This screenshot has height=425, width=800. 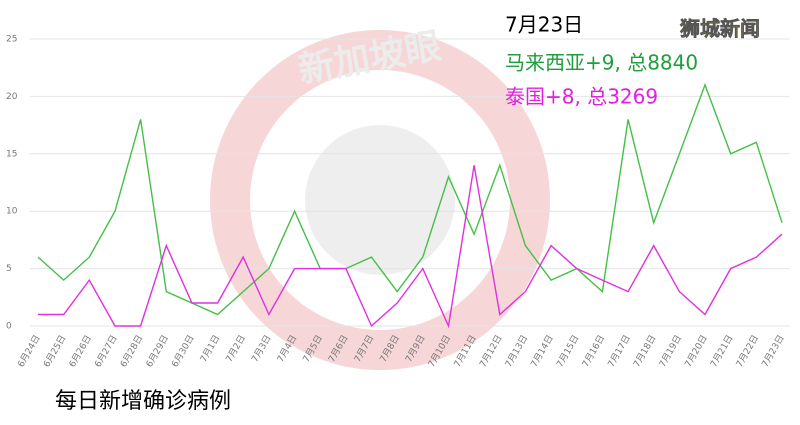 What do you see at coordinates (721, 351) in the screenshot?
I see `x-tick-label: 7月21日` at bounding box center [721, 351].